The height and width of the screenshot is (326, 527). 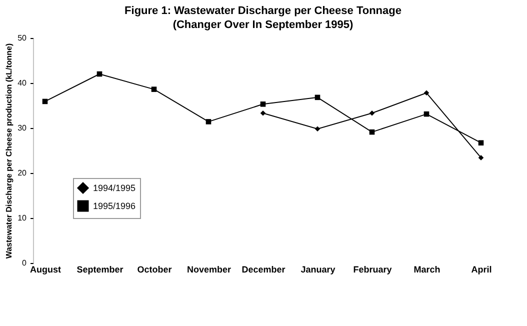 What do you see at coordinates (114, 206) in the screenshot?
I see `legend-label: 1995/1996` at bounding box center [114, 206].